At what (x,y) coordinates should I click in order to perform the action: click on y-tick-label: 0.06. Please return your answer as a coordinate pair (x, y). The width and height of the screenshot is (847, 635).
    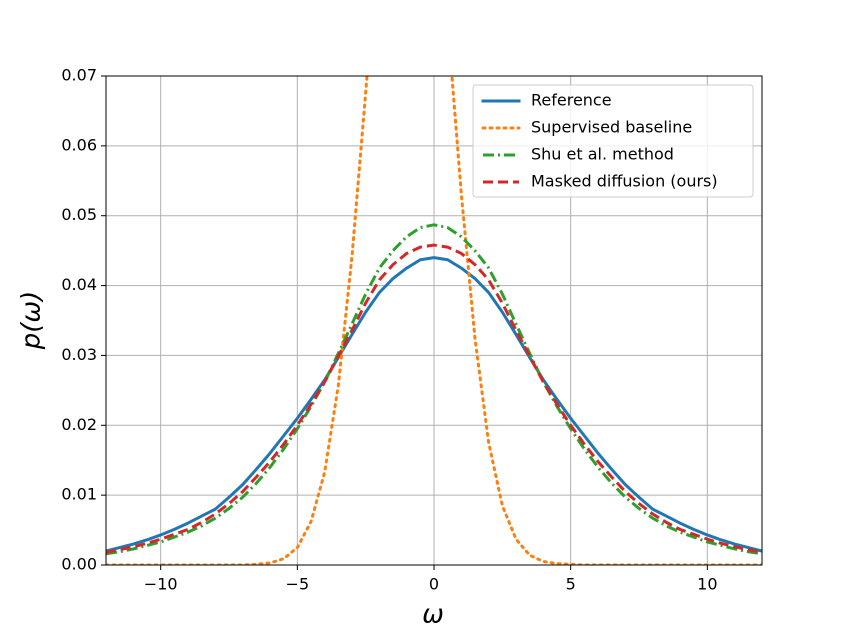
    Looking at the image, I should click on (79, 144).